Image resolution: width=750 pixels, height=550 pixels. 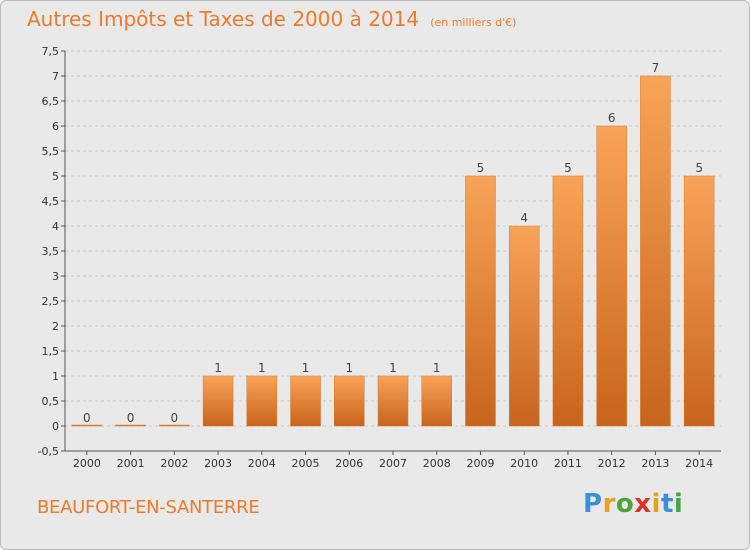 What do you see at coordinates (55, 126) in the screenshot?
I see `y-tick-label: 6` at bounding box center [55, 126].